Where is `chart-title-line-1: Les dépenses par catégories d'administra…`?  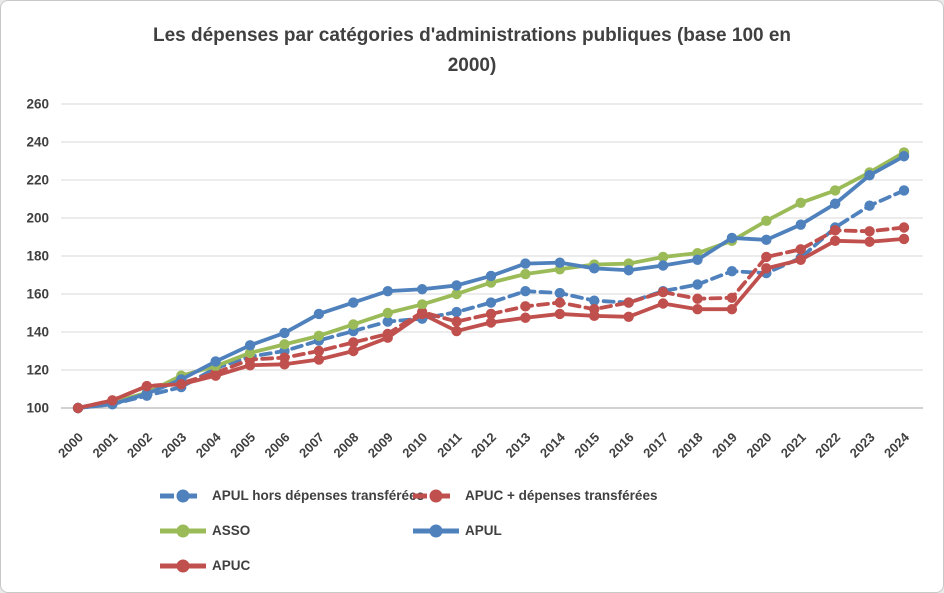 chart-title-line-1: Les dépenses par catégories d'administra… is located at coordinates (472, 35).